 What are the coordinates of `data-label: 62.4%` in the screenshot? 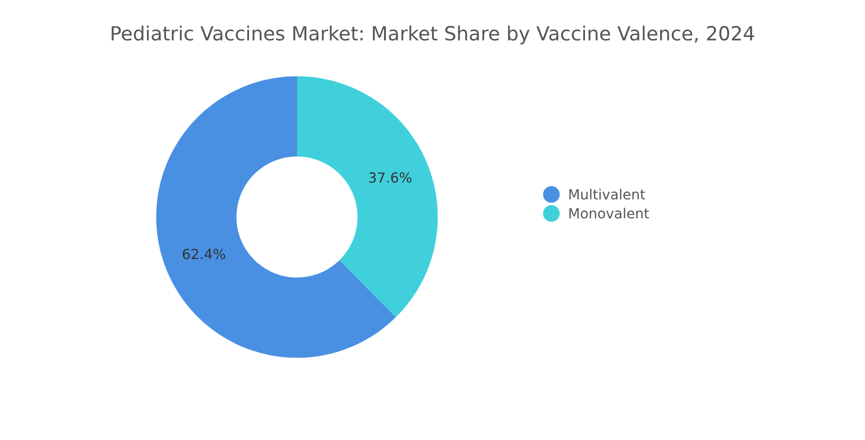 It's located at (204, 254).